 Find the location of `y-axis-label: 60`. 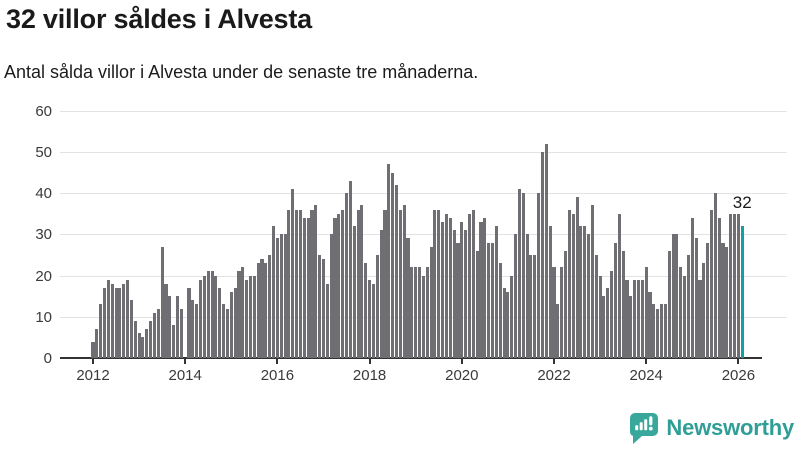

y-axis-label: 60 is located at coordinates (43, 111).